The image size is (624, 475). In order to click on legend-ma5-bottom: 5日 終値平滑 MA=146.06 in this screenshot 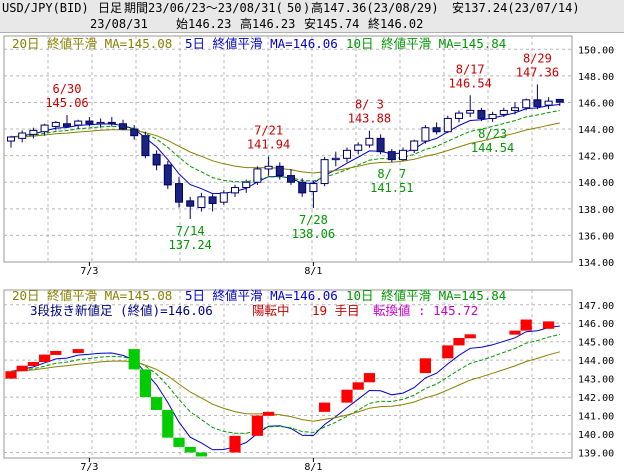, I will do `click(261, 295)`.